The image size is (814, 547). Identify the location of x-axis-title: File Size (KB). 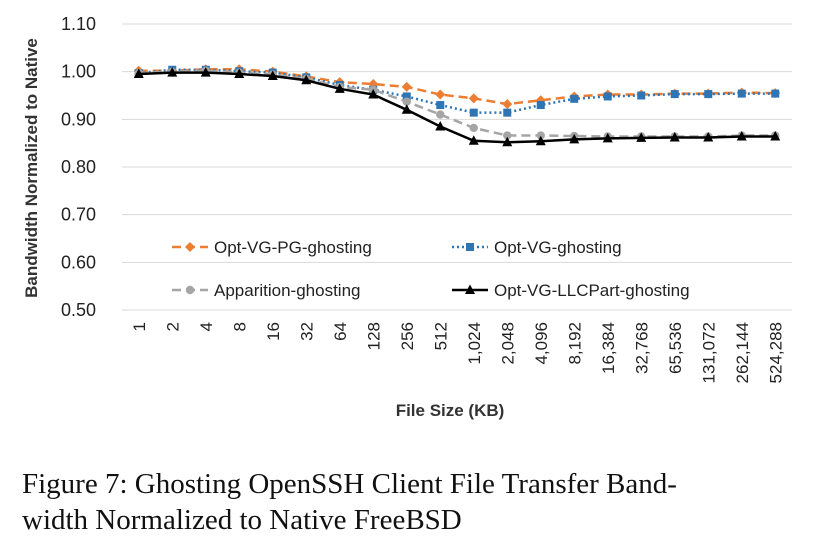
(450, 410).